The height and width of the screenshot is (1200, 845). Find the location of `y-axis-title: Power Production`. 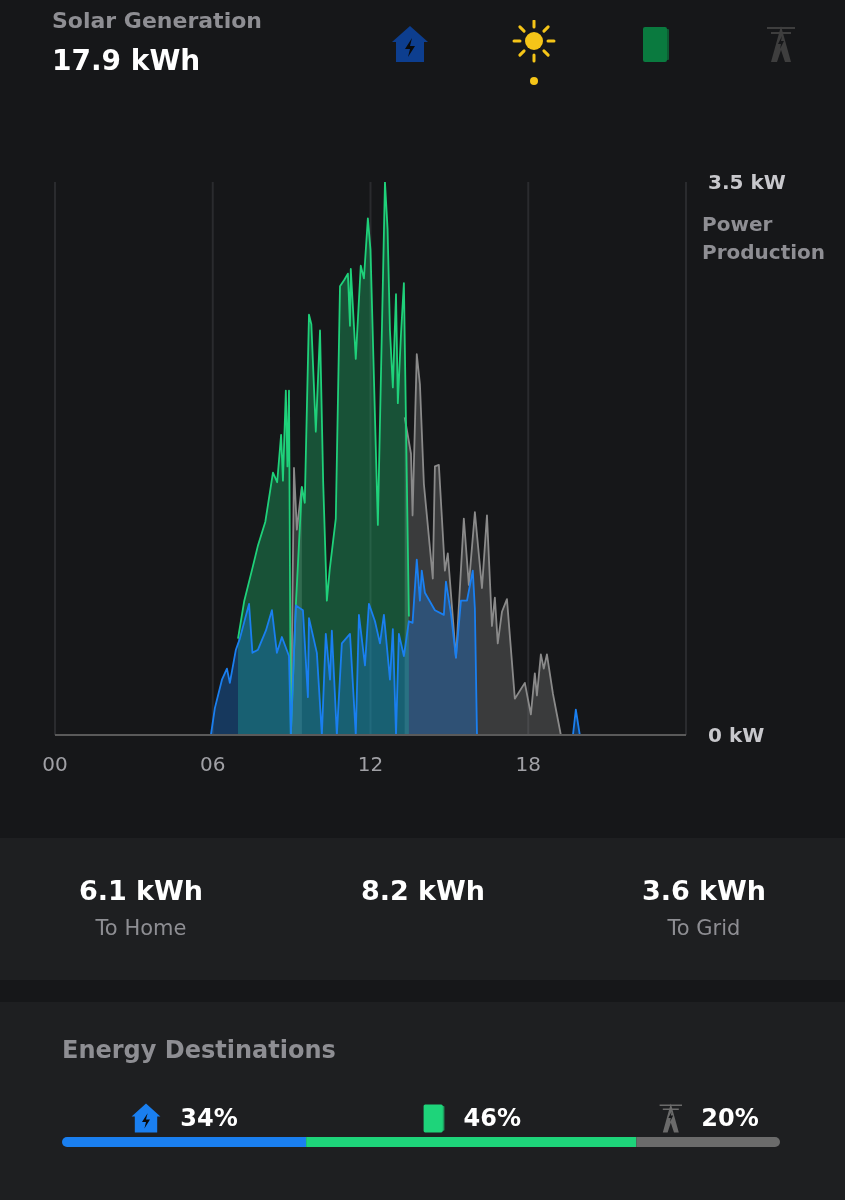

y-axis-title: Power Production is located at coordinates (764, 238).